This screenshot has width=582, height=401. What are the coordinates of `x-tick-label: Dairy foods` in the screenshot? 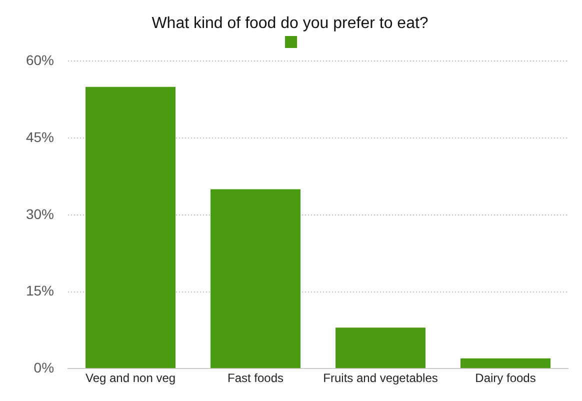 It's located at (505, 378).